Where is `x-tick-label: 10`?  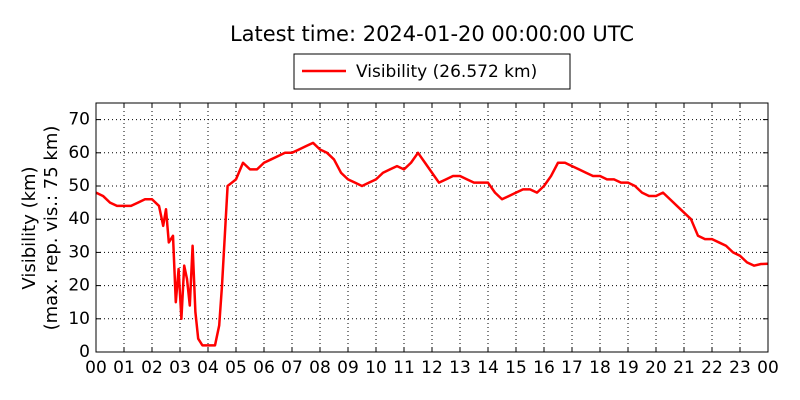 x-tick-label: 10 is located at coordinates (376, 368).